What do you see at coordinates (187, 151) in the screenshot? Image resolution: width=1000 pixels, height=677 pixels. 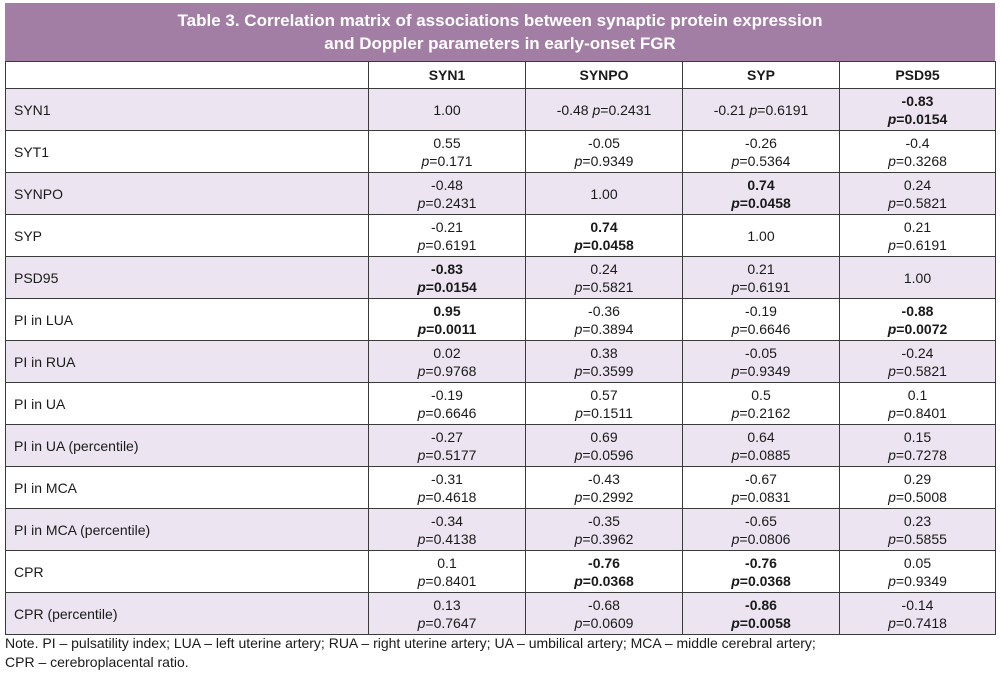 I see `row-label: SYT1` at bounding box center [187, 151].